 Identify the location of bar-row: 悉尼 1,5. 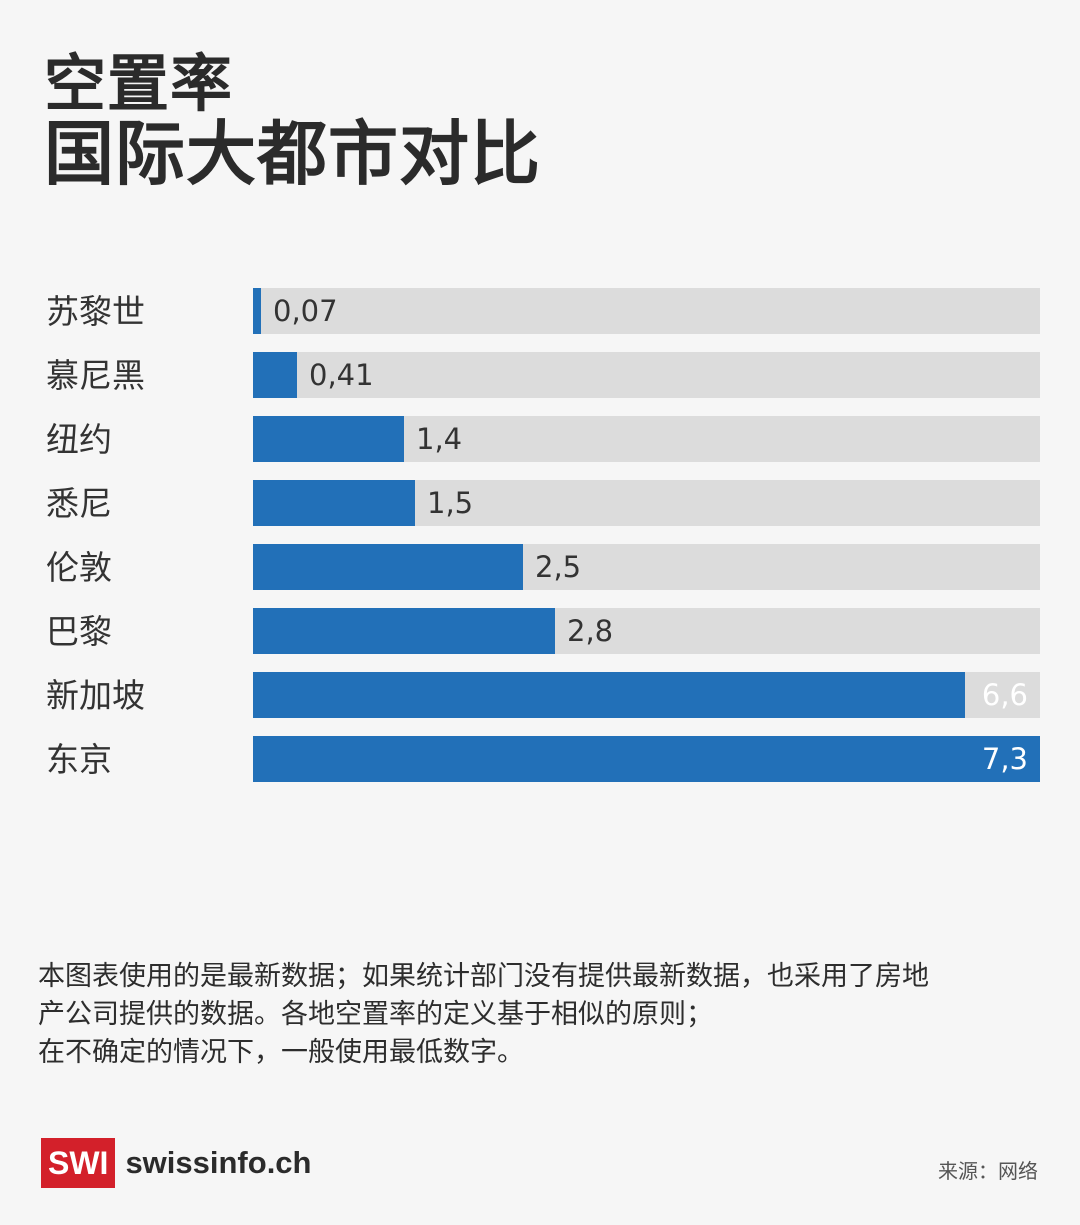
(540, 504).